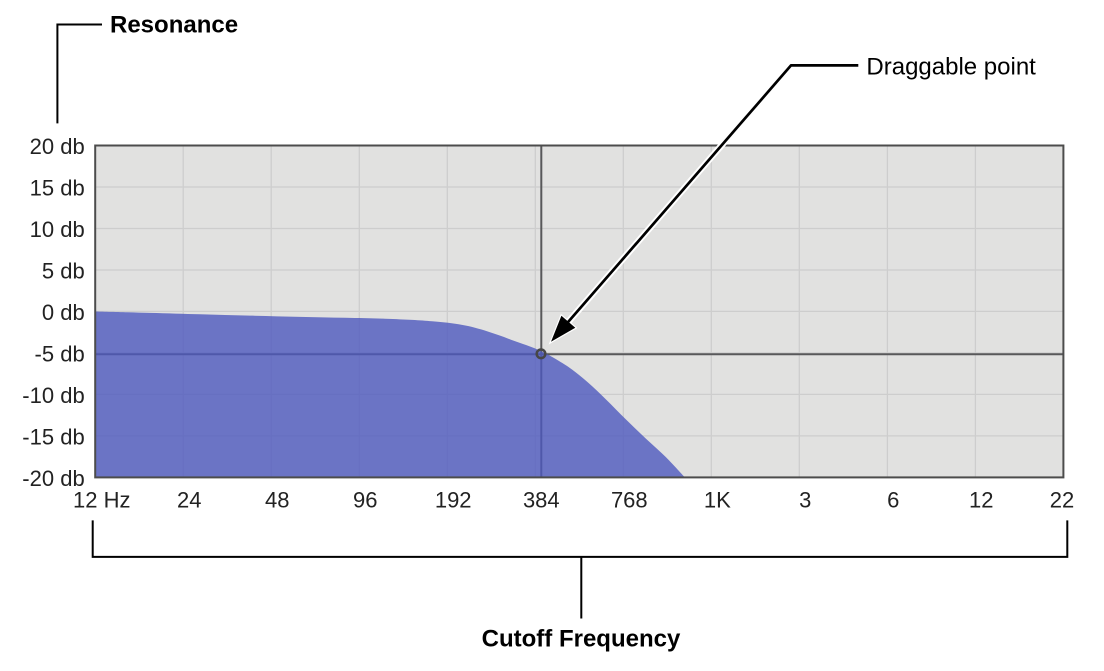 This screenshot has width=1104, height=671. Describe the element at coordinates (57, 188) in the screenshot. I see `svg-text: 15 db` at that location.